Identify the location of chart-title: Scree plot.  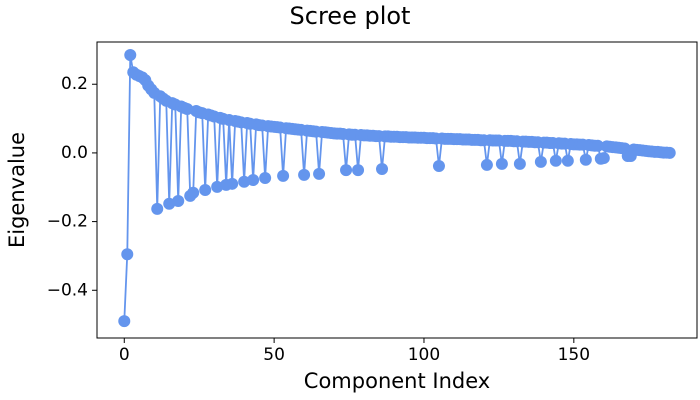
(350, 16).